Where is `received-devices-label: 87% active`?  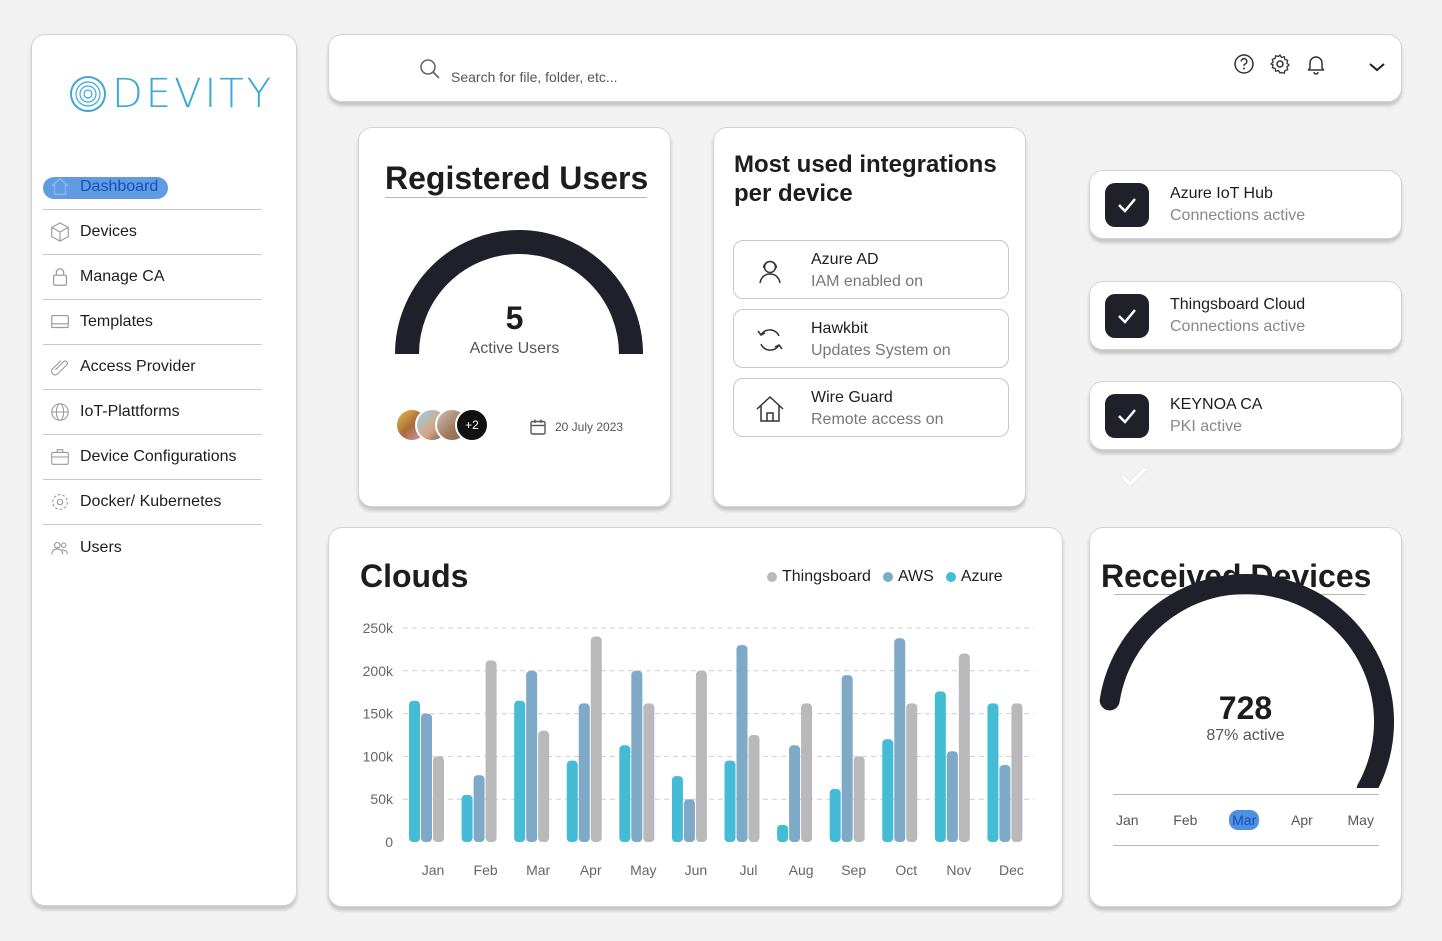
received-devices-label: 87% active is located at coordinates (1245, 735).